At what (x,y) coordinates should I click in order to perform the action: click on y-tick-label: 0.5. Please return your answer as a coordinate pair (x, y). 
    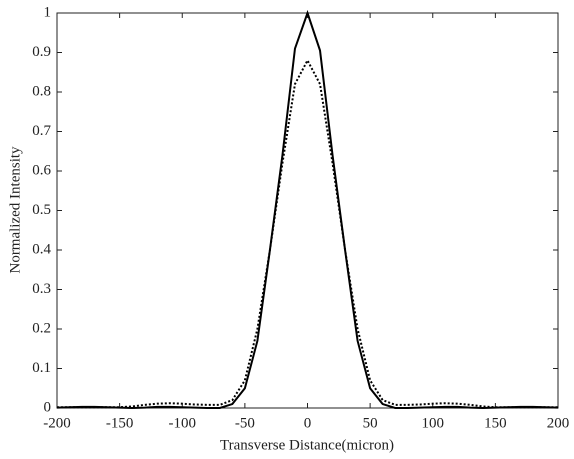
    Looking at the image, I should click on (41, 210).